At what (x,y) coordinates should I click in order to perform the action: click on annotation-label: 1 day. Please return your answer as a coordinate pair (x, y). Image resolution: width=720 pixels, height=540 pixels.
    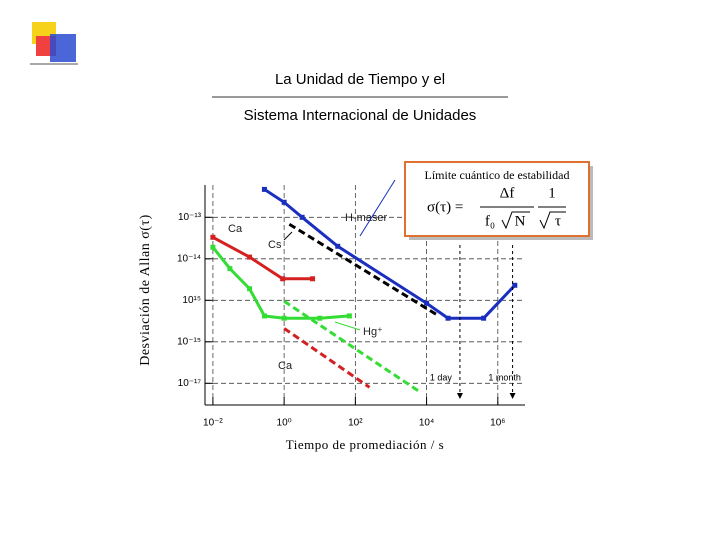
    Looking at the image, I should click on (441, 377).